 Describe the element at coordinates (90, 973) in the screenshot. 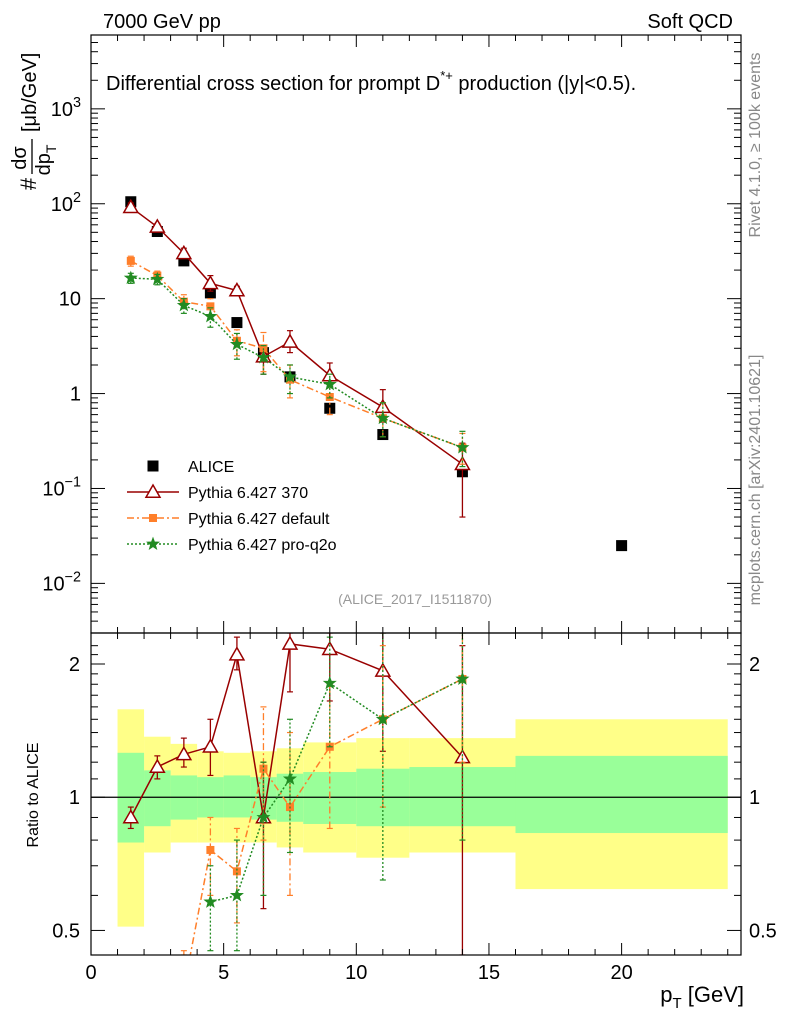

I see `x-tick-label: 0` at that location.